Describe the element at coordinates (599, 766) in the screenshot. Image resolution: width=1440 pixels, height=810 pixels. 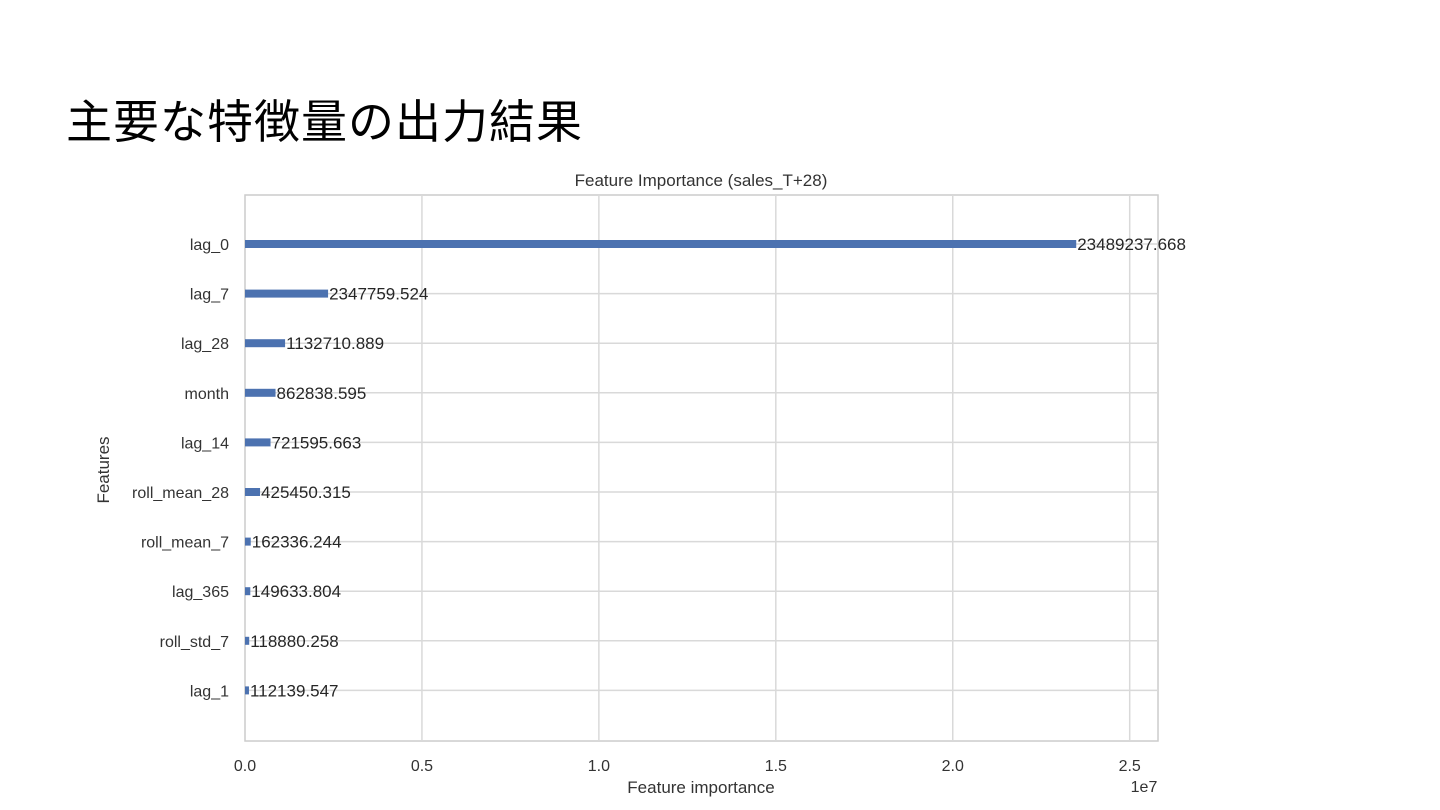
I see `x-tick-label: 1.0` at that location.